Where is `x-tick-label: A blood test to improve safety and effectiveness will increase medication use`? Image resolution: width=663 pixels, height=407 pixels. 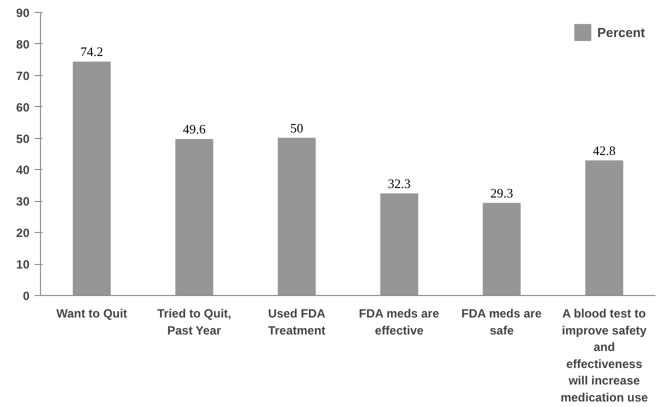
x-tick-label: A blood test to improve safety and effectiveness will increase medication use is located at coordinates (604, 355).